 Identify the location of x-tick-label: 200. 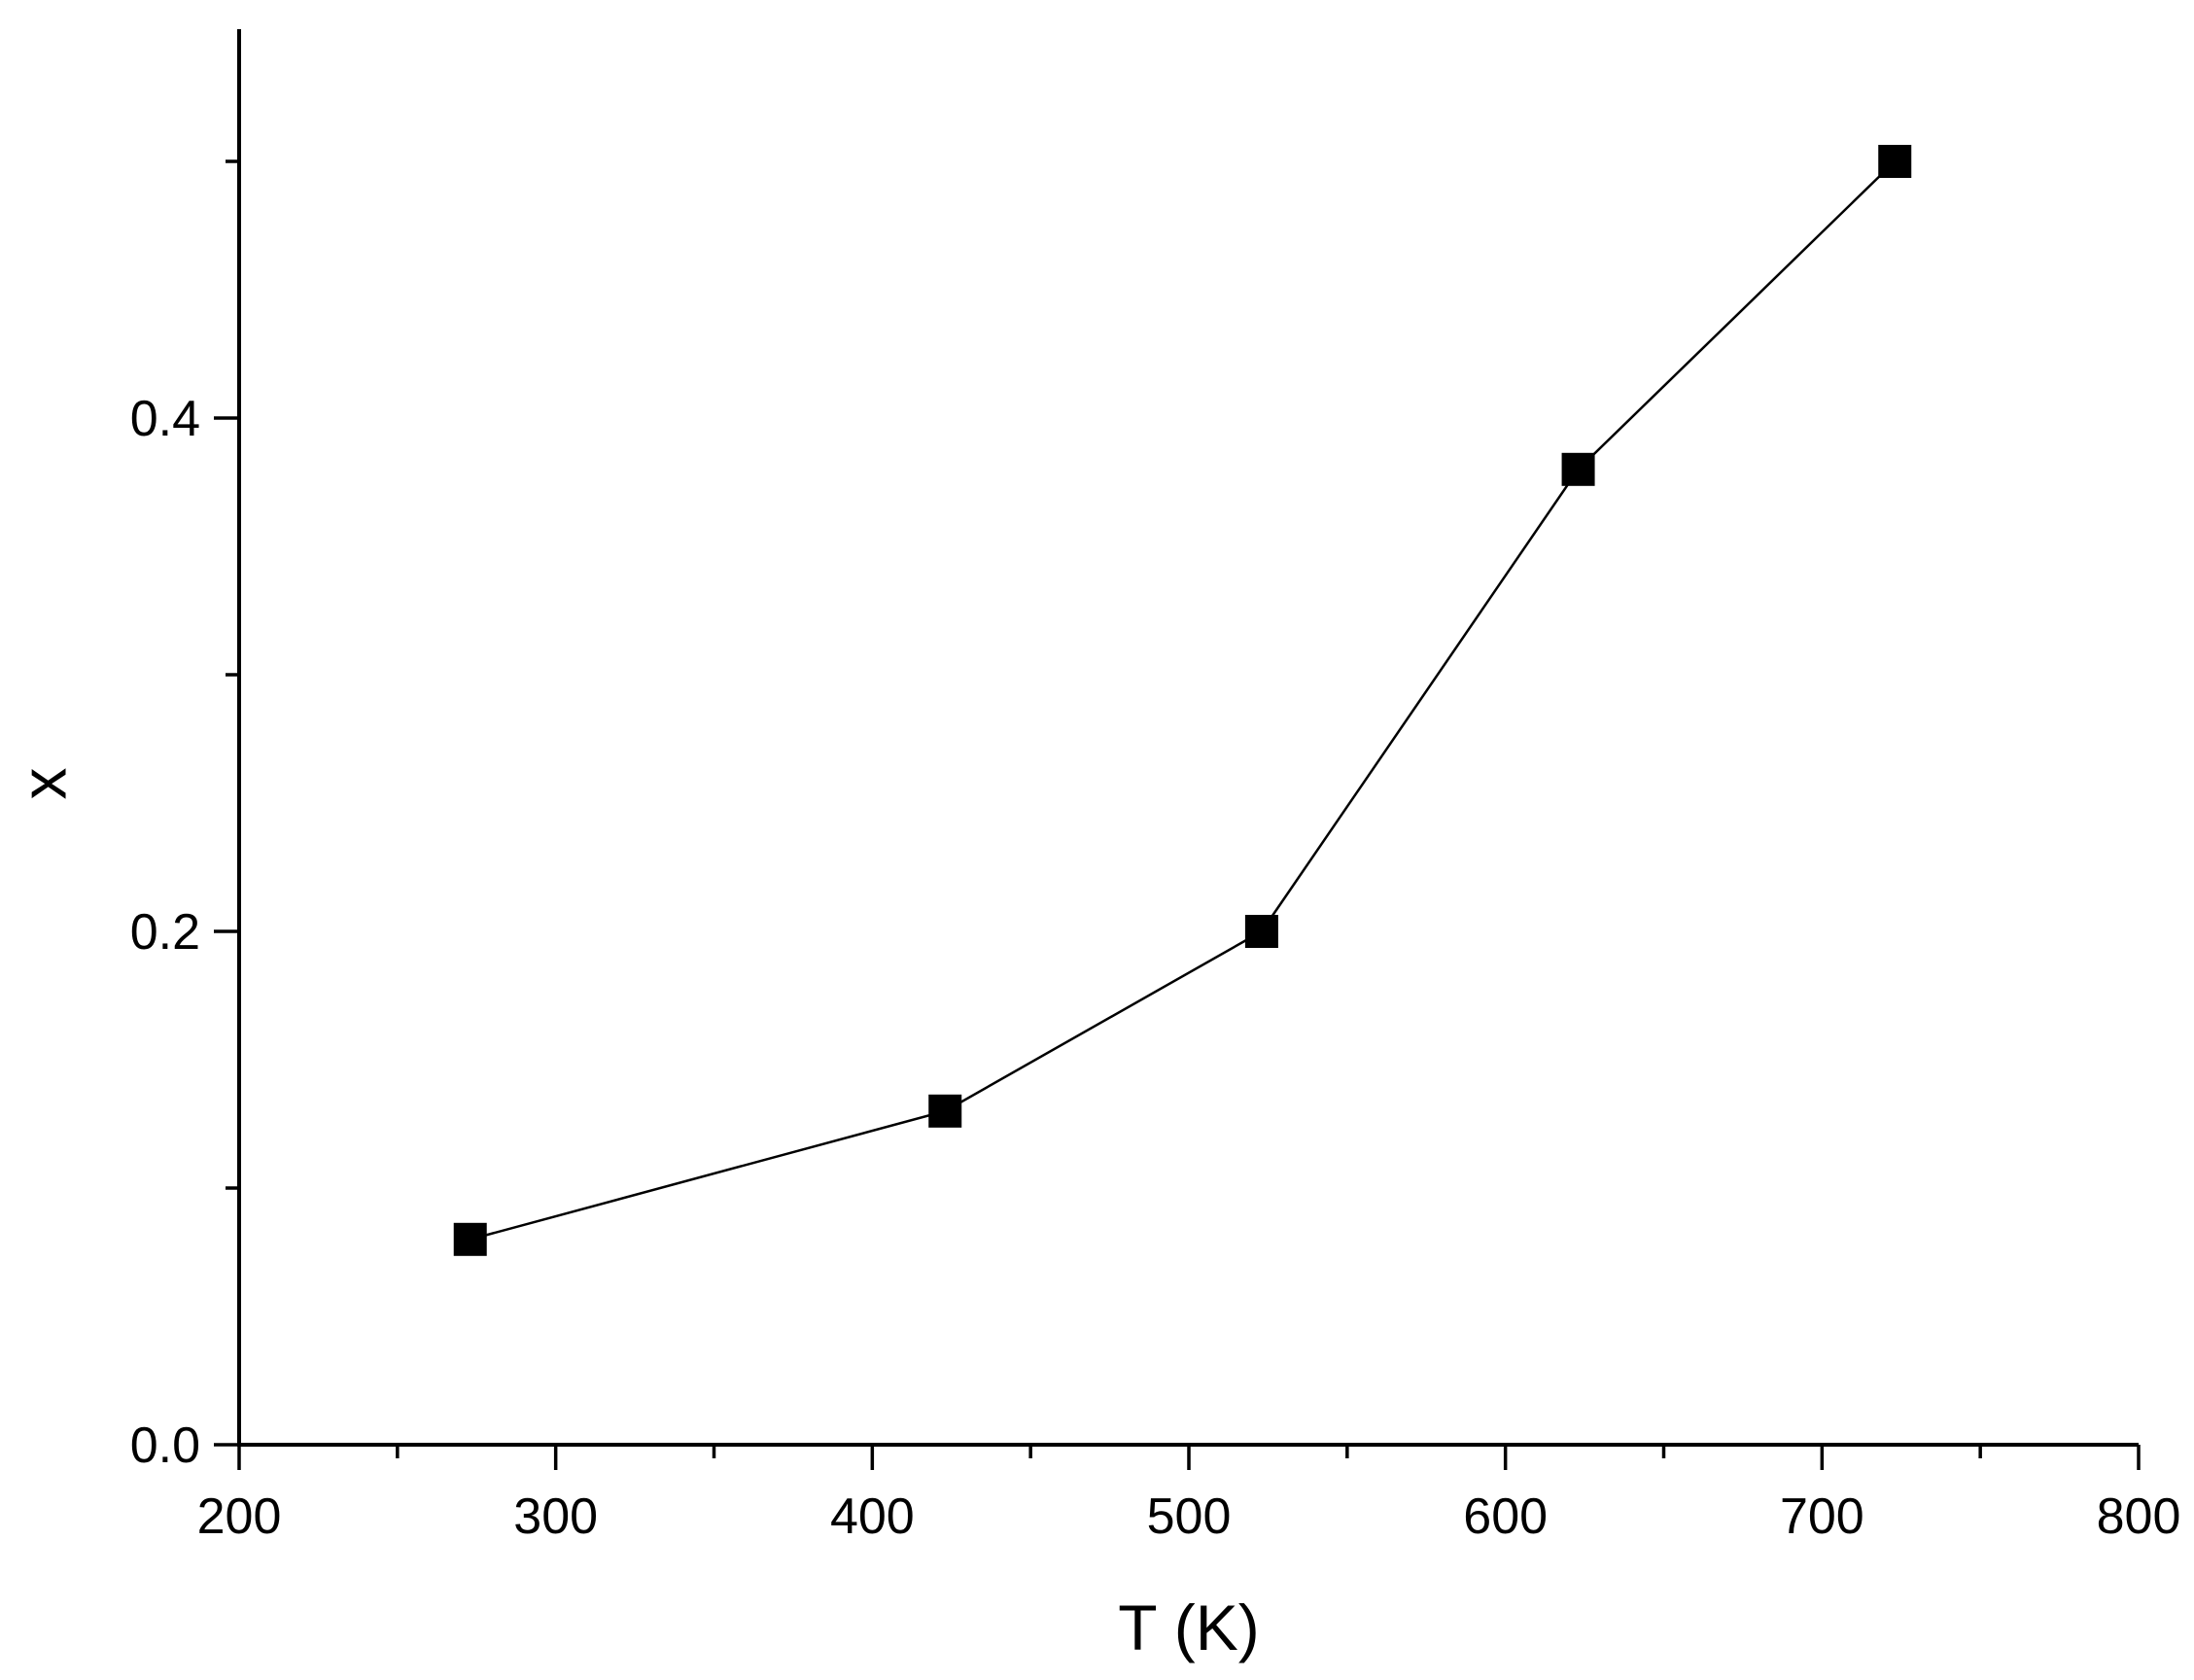
(239, 1516).